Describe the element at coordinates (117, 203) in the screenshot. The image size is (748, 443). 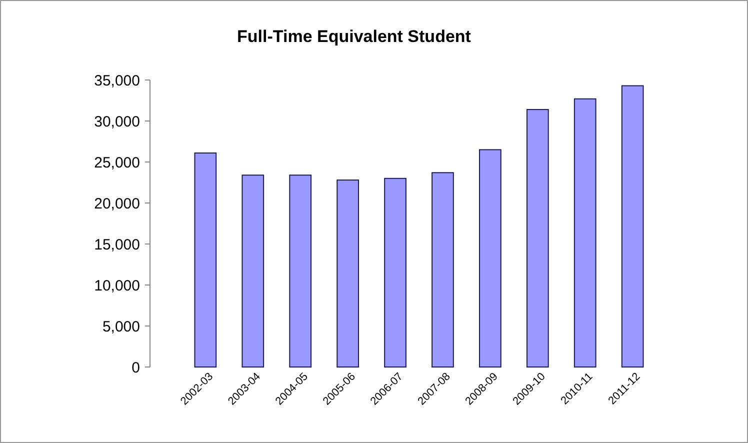
I see `y-tick-label: 20,000` at that location.